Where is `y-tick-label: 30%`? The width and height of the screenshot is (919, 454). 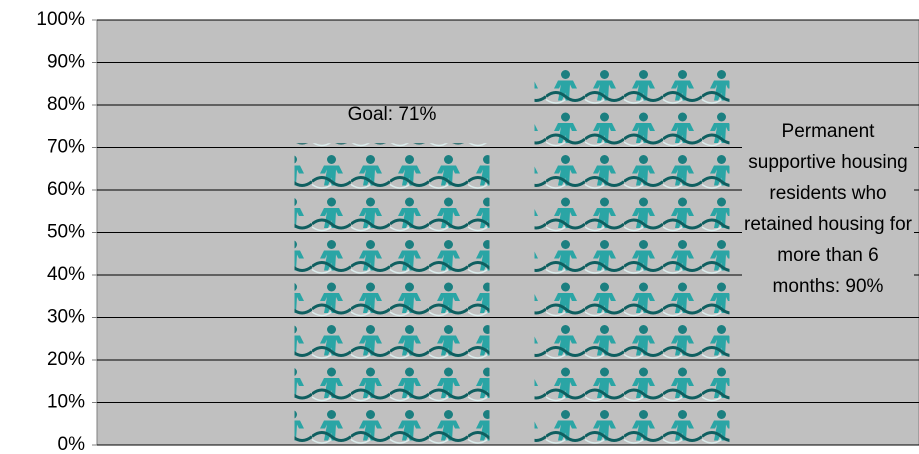 y-tick-label: 30% is located at coordinates (66, 317).